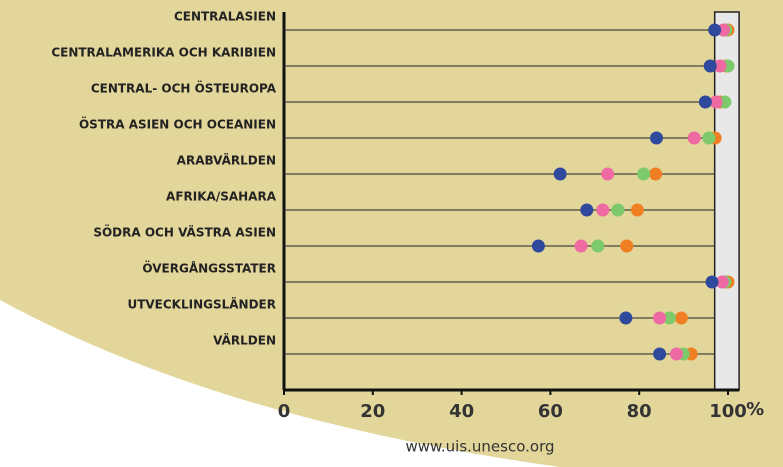 This screenshot has height=467, width=783. Describe the element at coordinates (201, 304) in the screenshot. I see `category-label: UTVECKLINGSLÄNDER` at that location.